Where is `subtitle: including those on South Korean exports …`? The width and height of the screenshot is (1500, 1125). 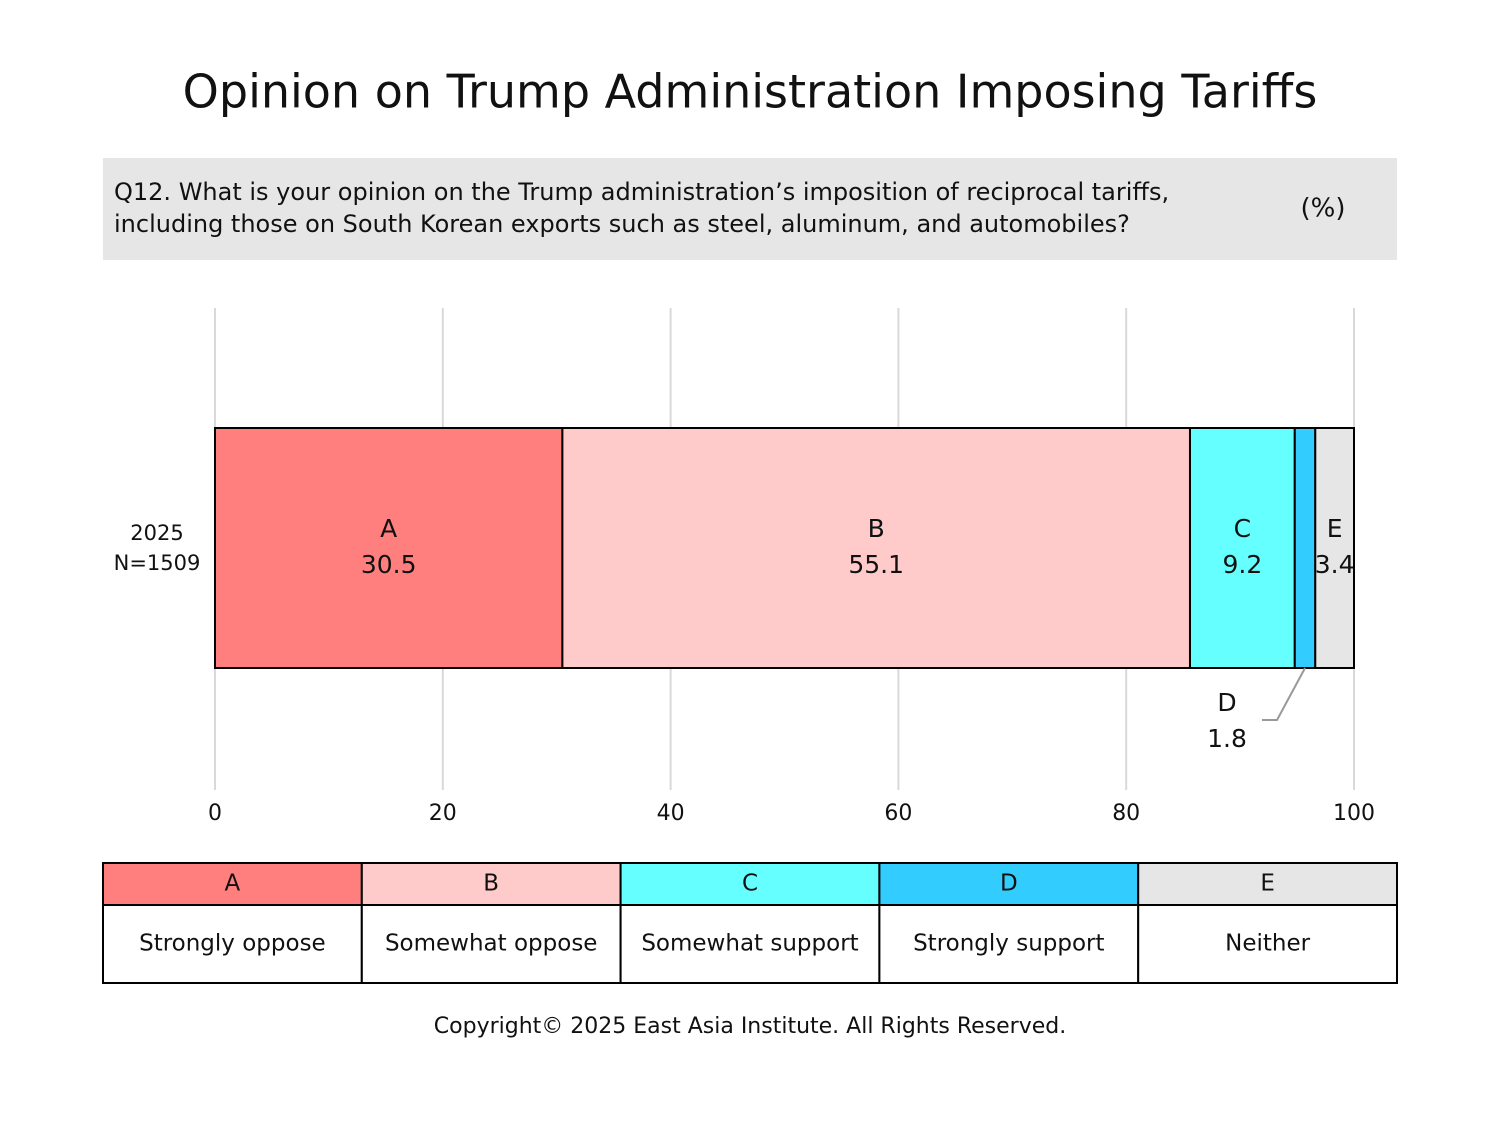
subtitle: including those on South Korean exports … is located at coordinates (622, 224).